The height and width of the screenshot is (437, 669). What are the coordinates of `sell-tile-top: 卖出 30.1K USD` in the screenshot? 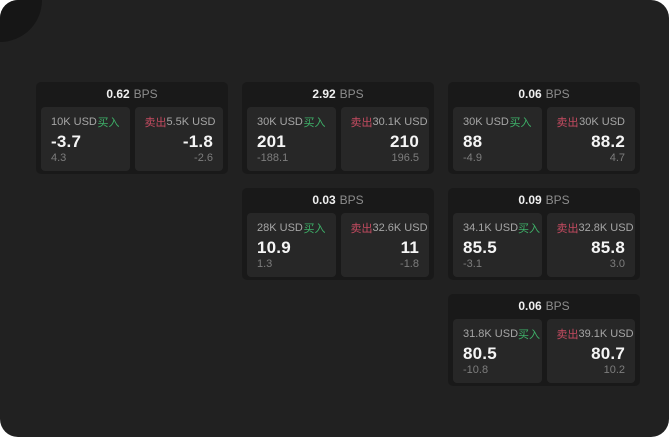 It's located at (389, 122).